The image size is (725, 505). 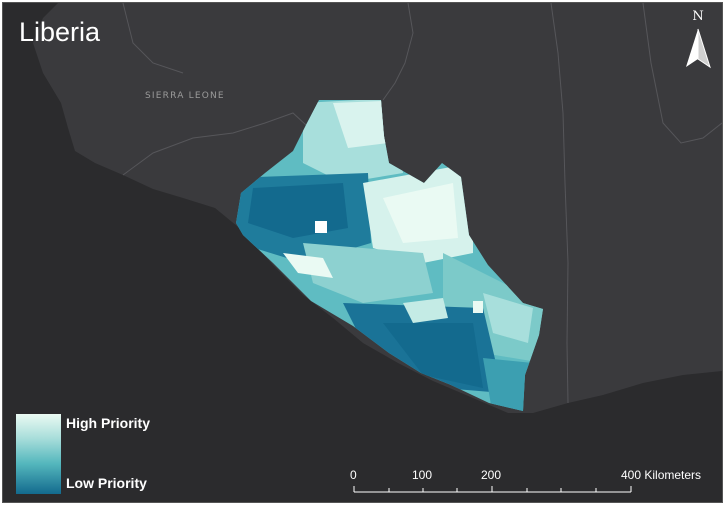 I want to click on north-arrow: N, so click(x=698, y=40).